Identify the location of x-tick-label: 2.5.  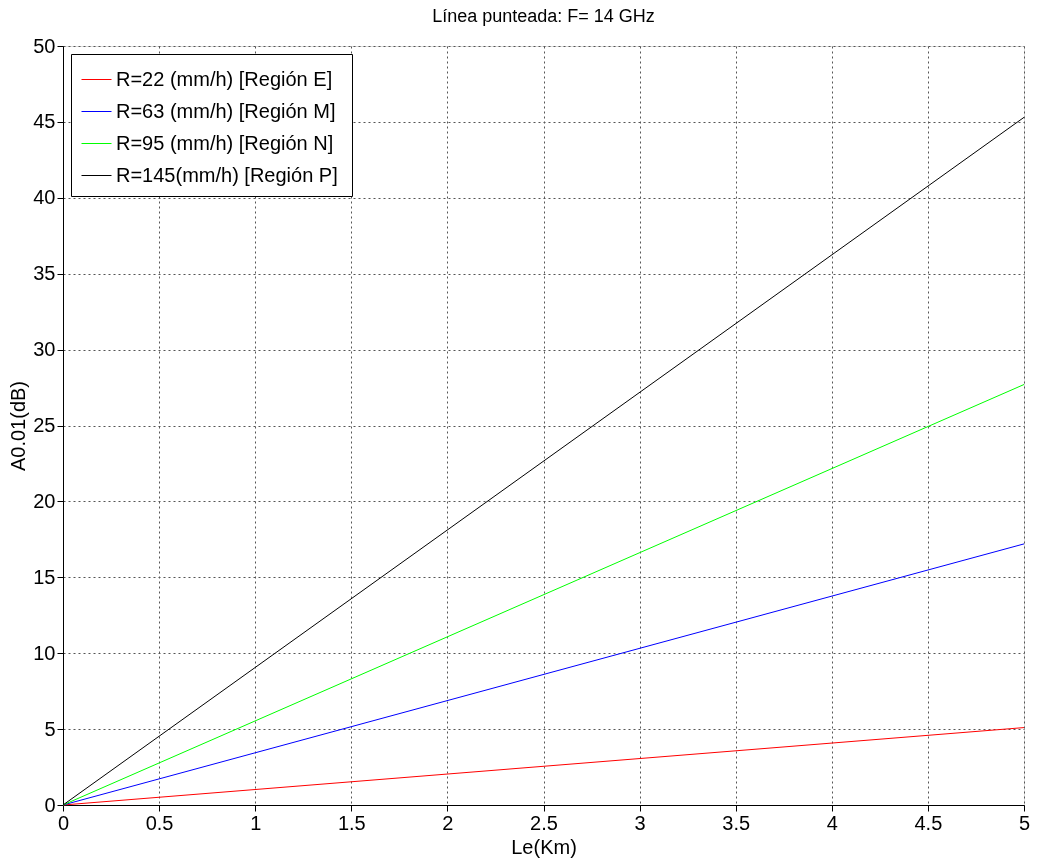
(544, 822).